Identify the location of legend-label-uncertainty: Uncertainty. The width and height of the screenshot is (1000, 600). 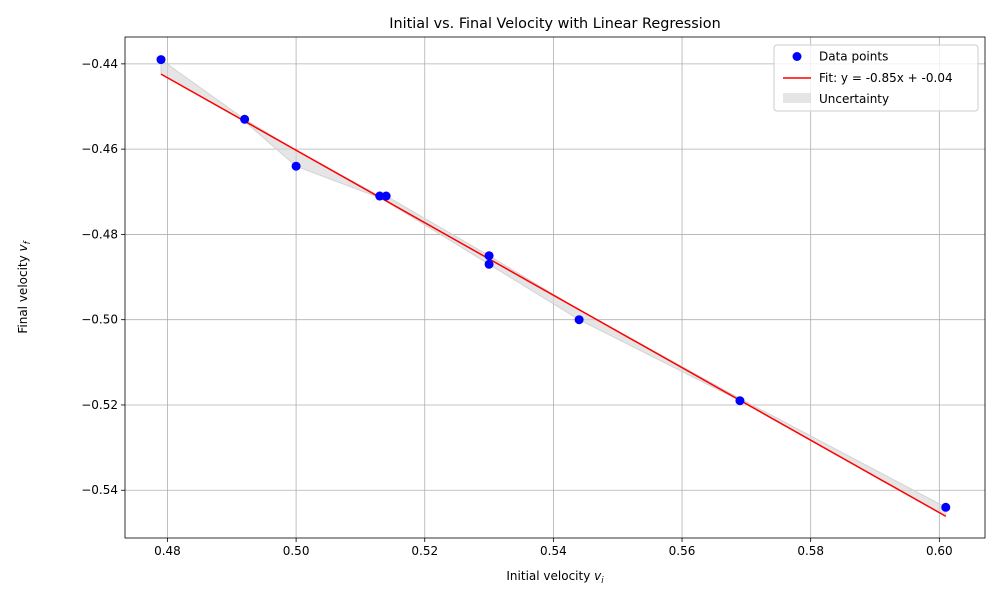
(854, 99).